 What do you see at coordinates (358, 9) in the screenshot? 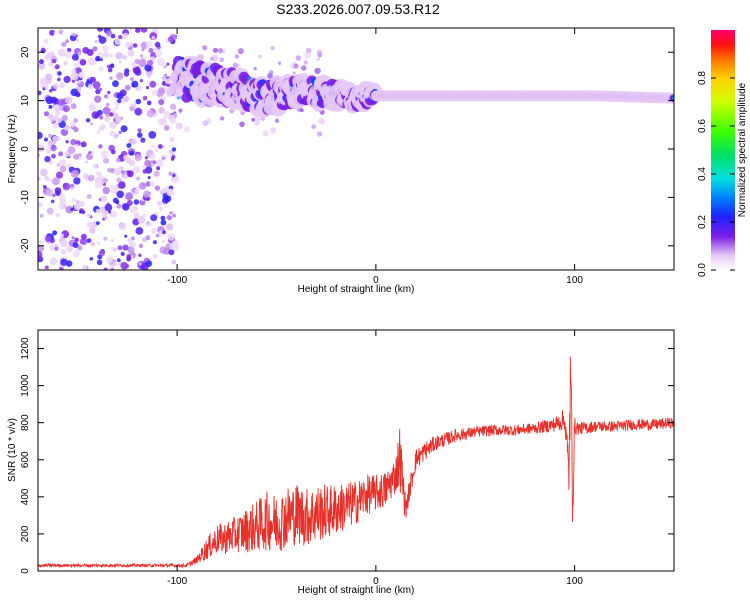
I see `figure-title: S233.2026.007.09.53.R12` at bounding box center [358, 9].